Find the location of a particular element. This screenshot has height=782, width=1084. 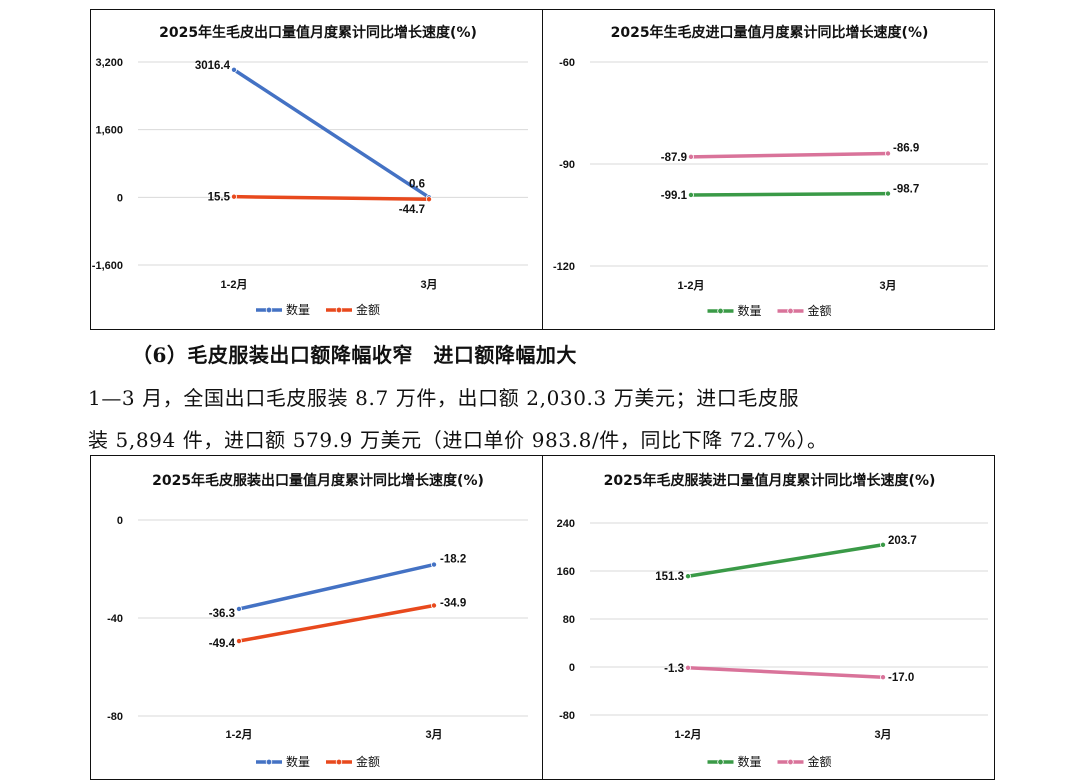

data-label: -98.7 is located at coordinates (906, 190).